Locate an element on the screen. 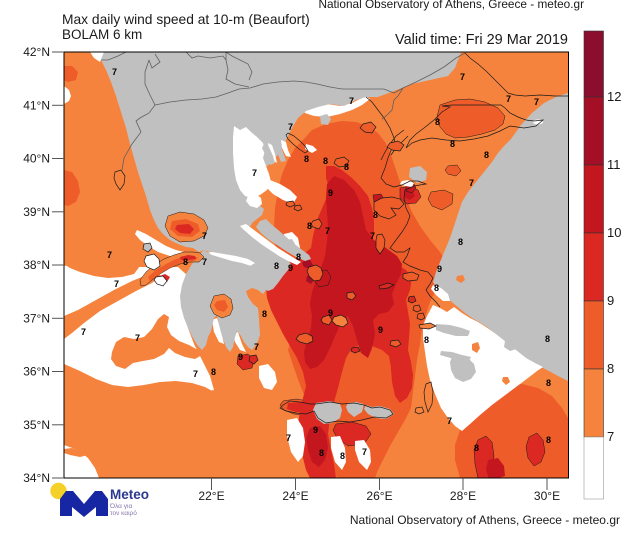 The width and height of the screenshot is (633, 540). svg-text: 41°N is located at coordinates (36, 105).